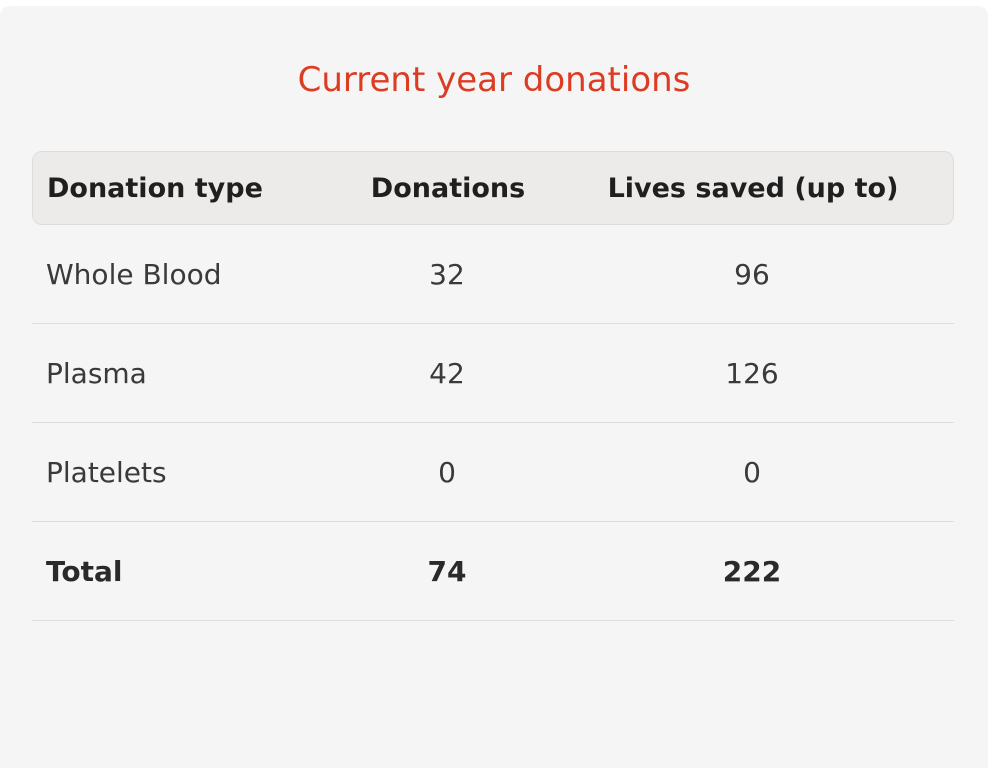 This screenshot has height=768, width=1000. I want to click on table-row: Platelets 0 0, so click(493, 472).